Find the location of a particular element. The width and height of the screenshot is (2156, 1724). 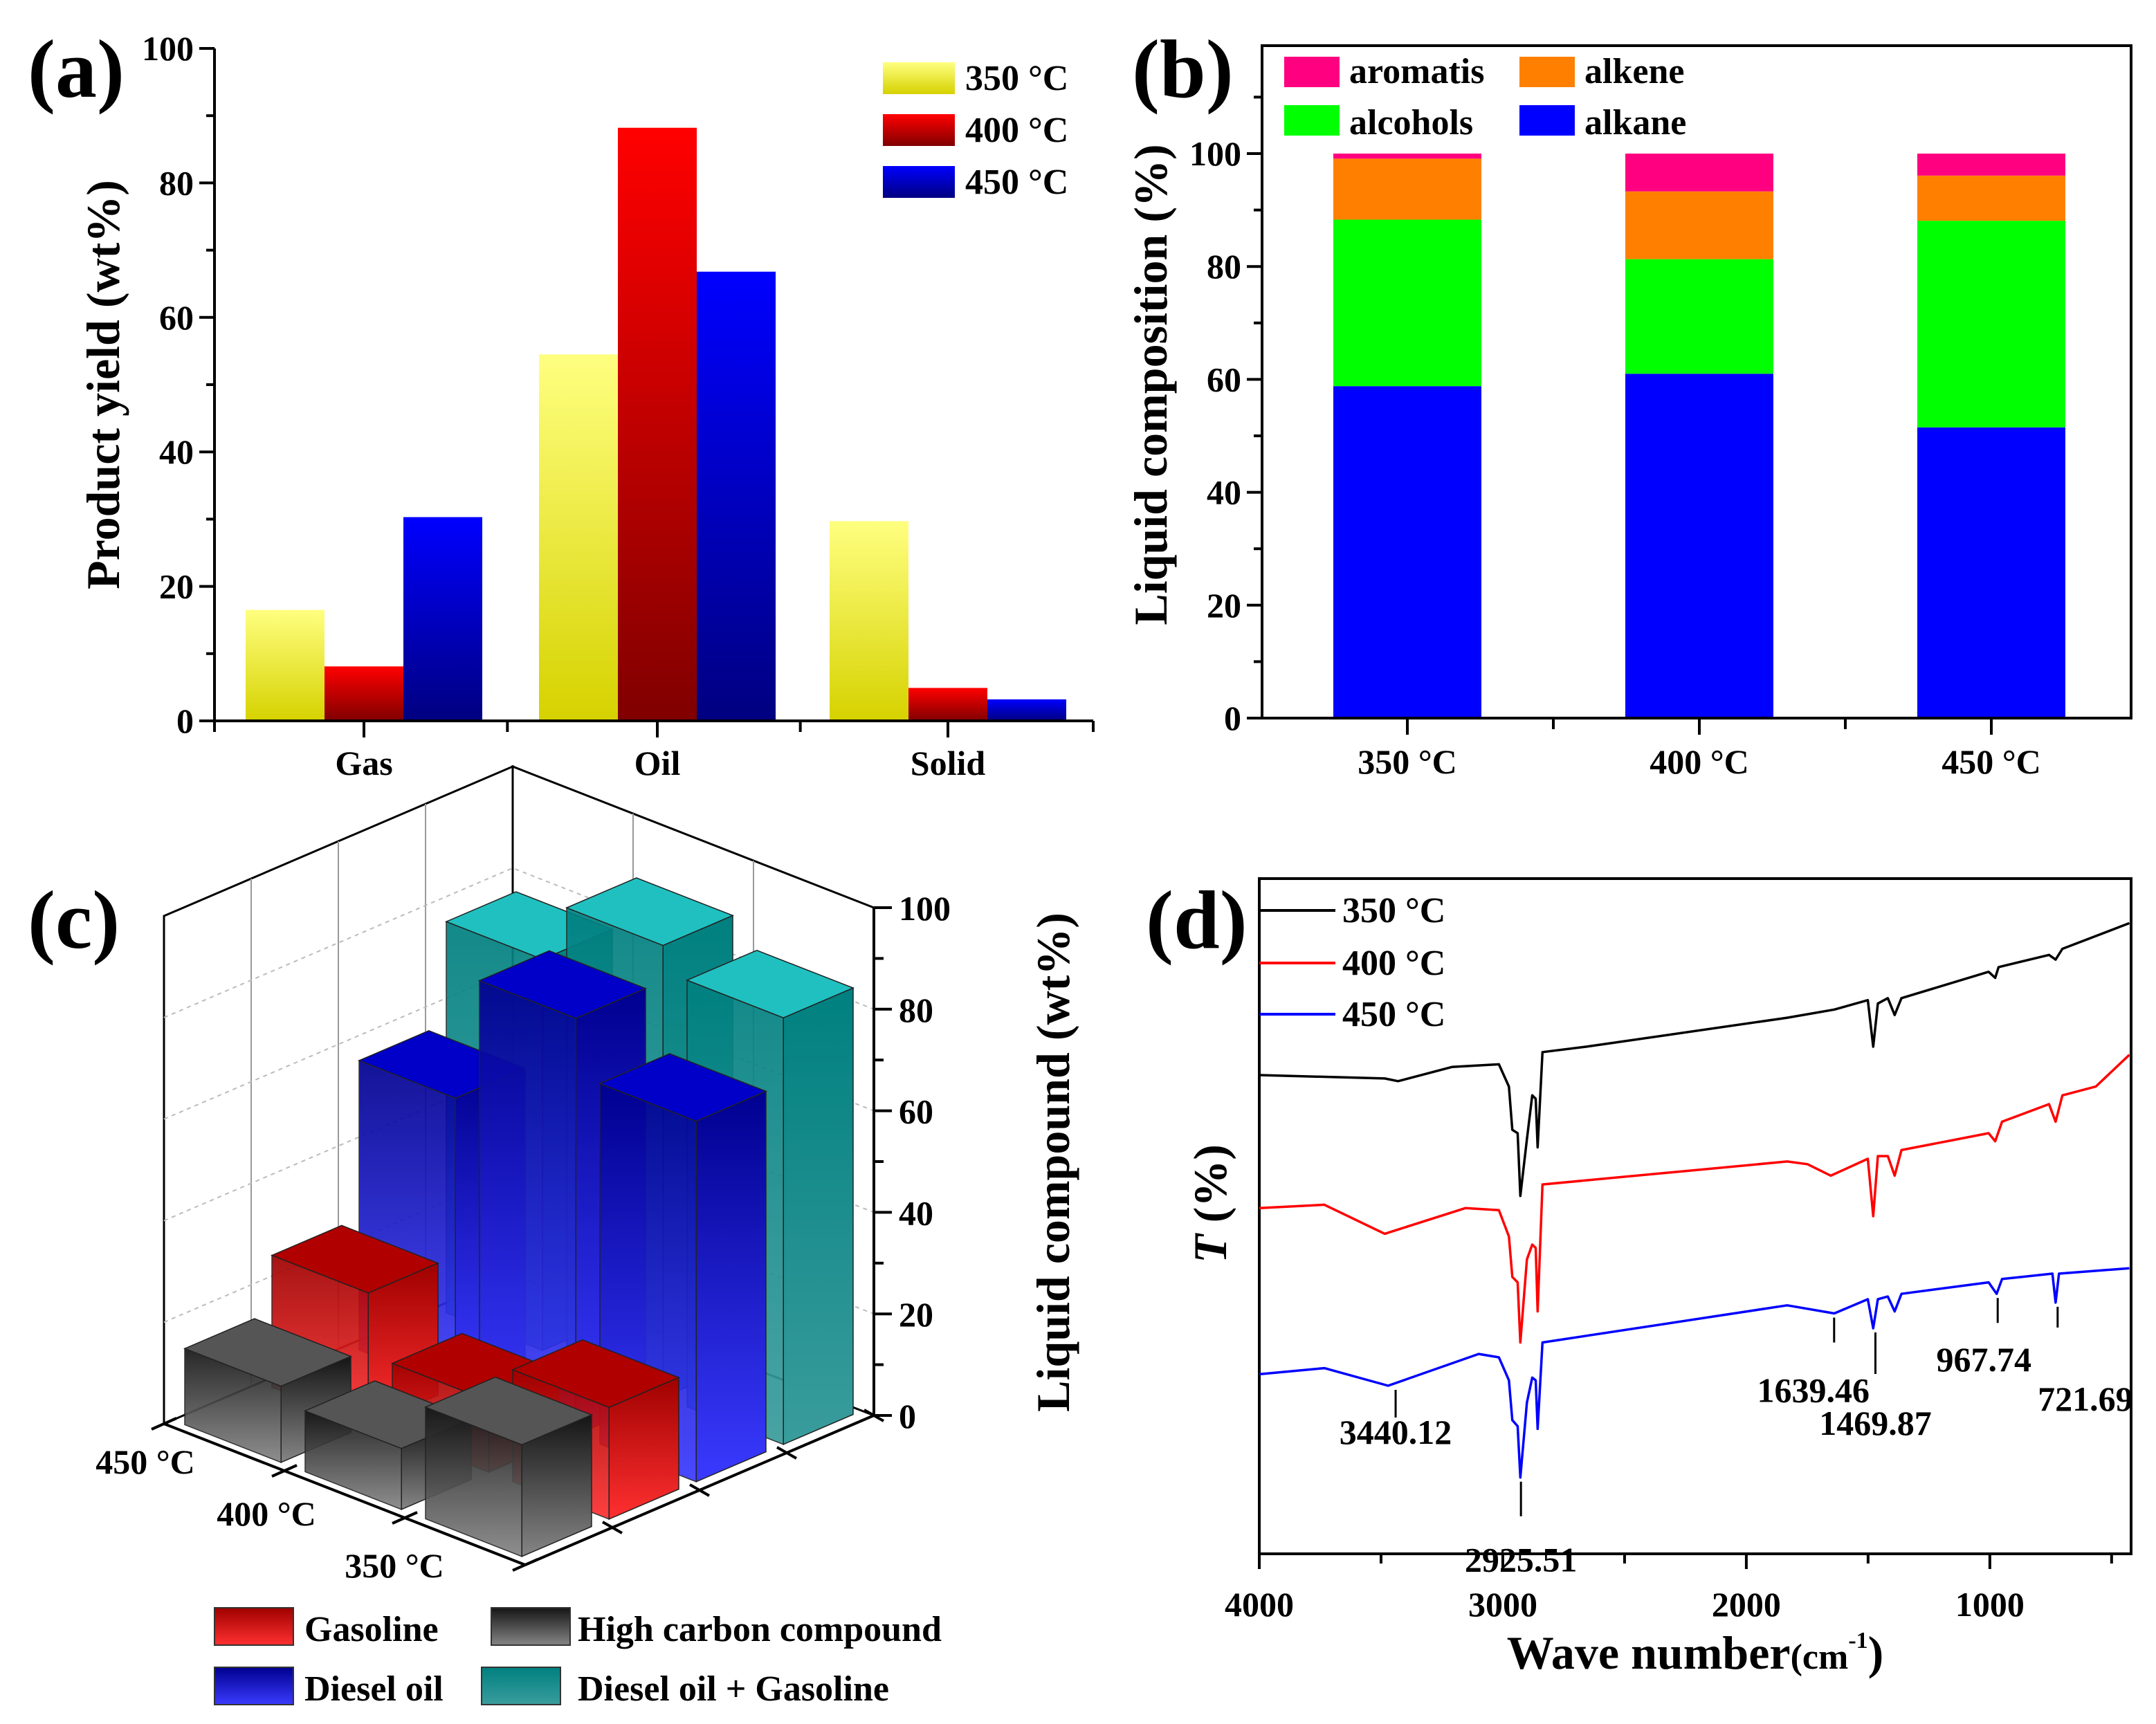

y-tick-label: 0 is located at coordinates (1232, 718).